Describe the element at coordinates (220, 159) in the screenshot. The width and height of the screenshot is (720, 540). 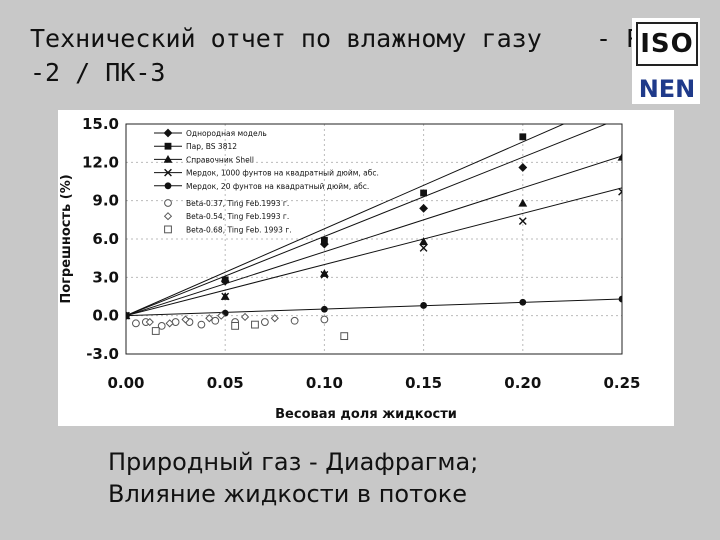
I see `legend-label: Справочник Shell` at that location.